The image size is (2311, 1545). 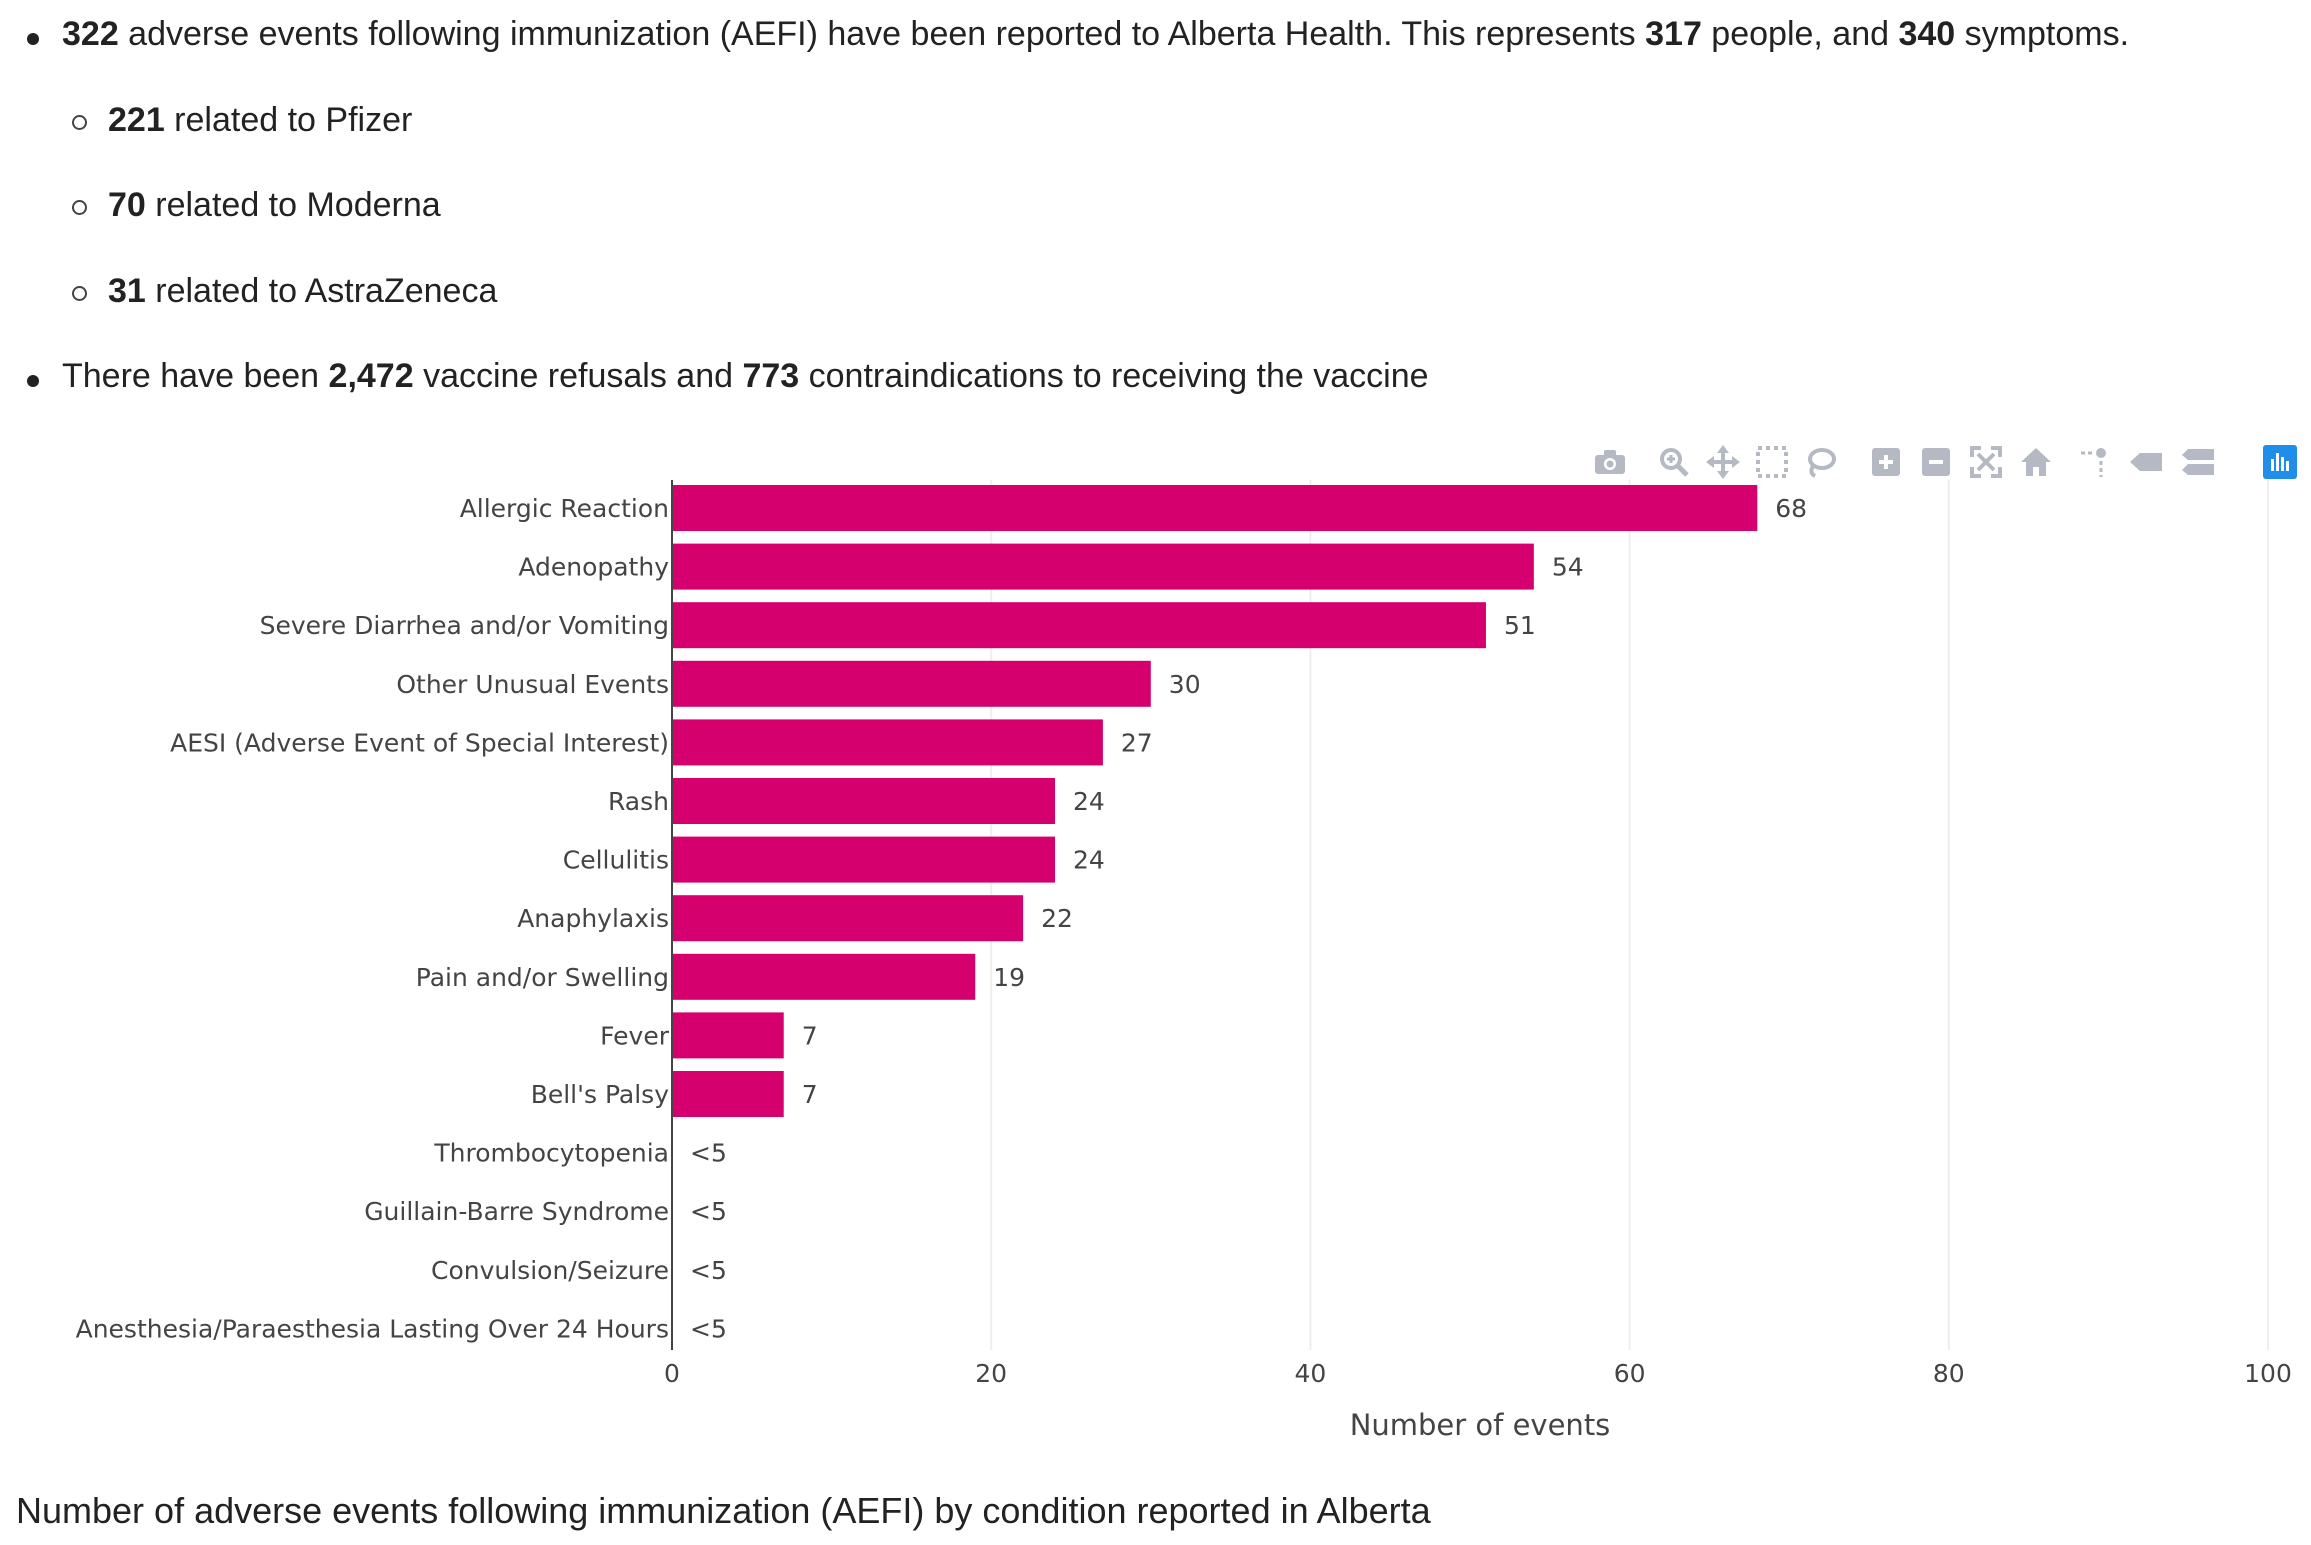 I want to click on category-label: Pain and/or Swelling, so click(x=542, y=977).